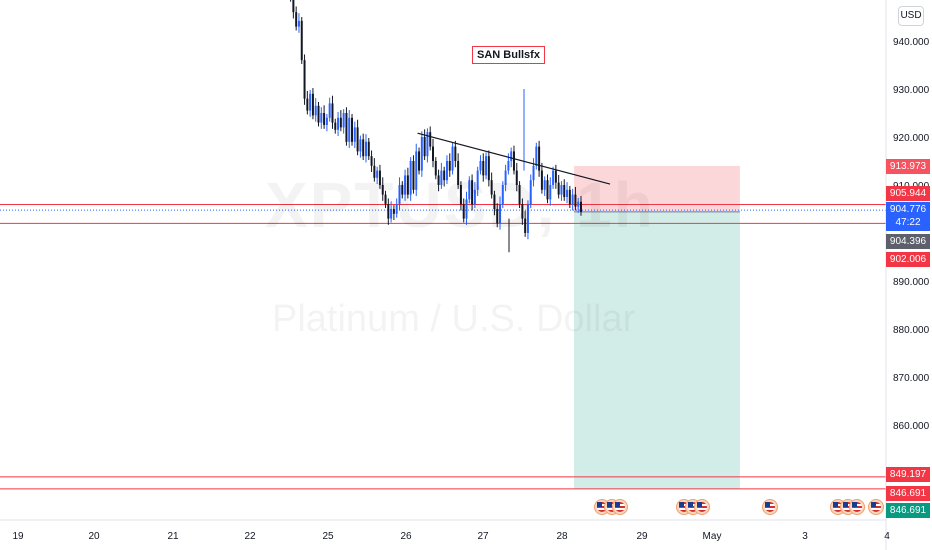 This screenshot has width=932, height=550. Describe the element at coordinates (911, 42) in the screenshot. I see `price-tick-label: 940.000` at that location.